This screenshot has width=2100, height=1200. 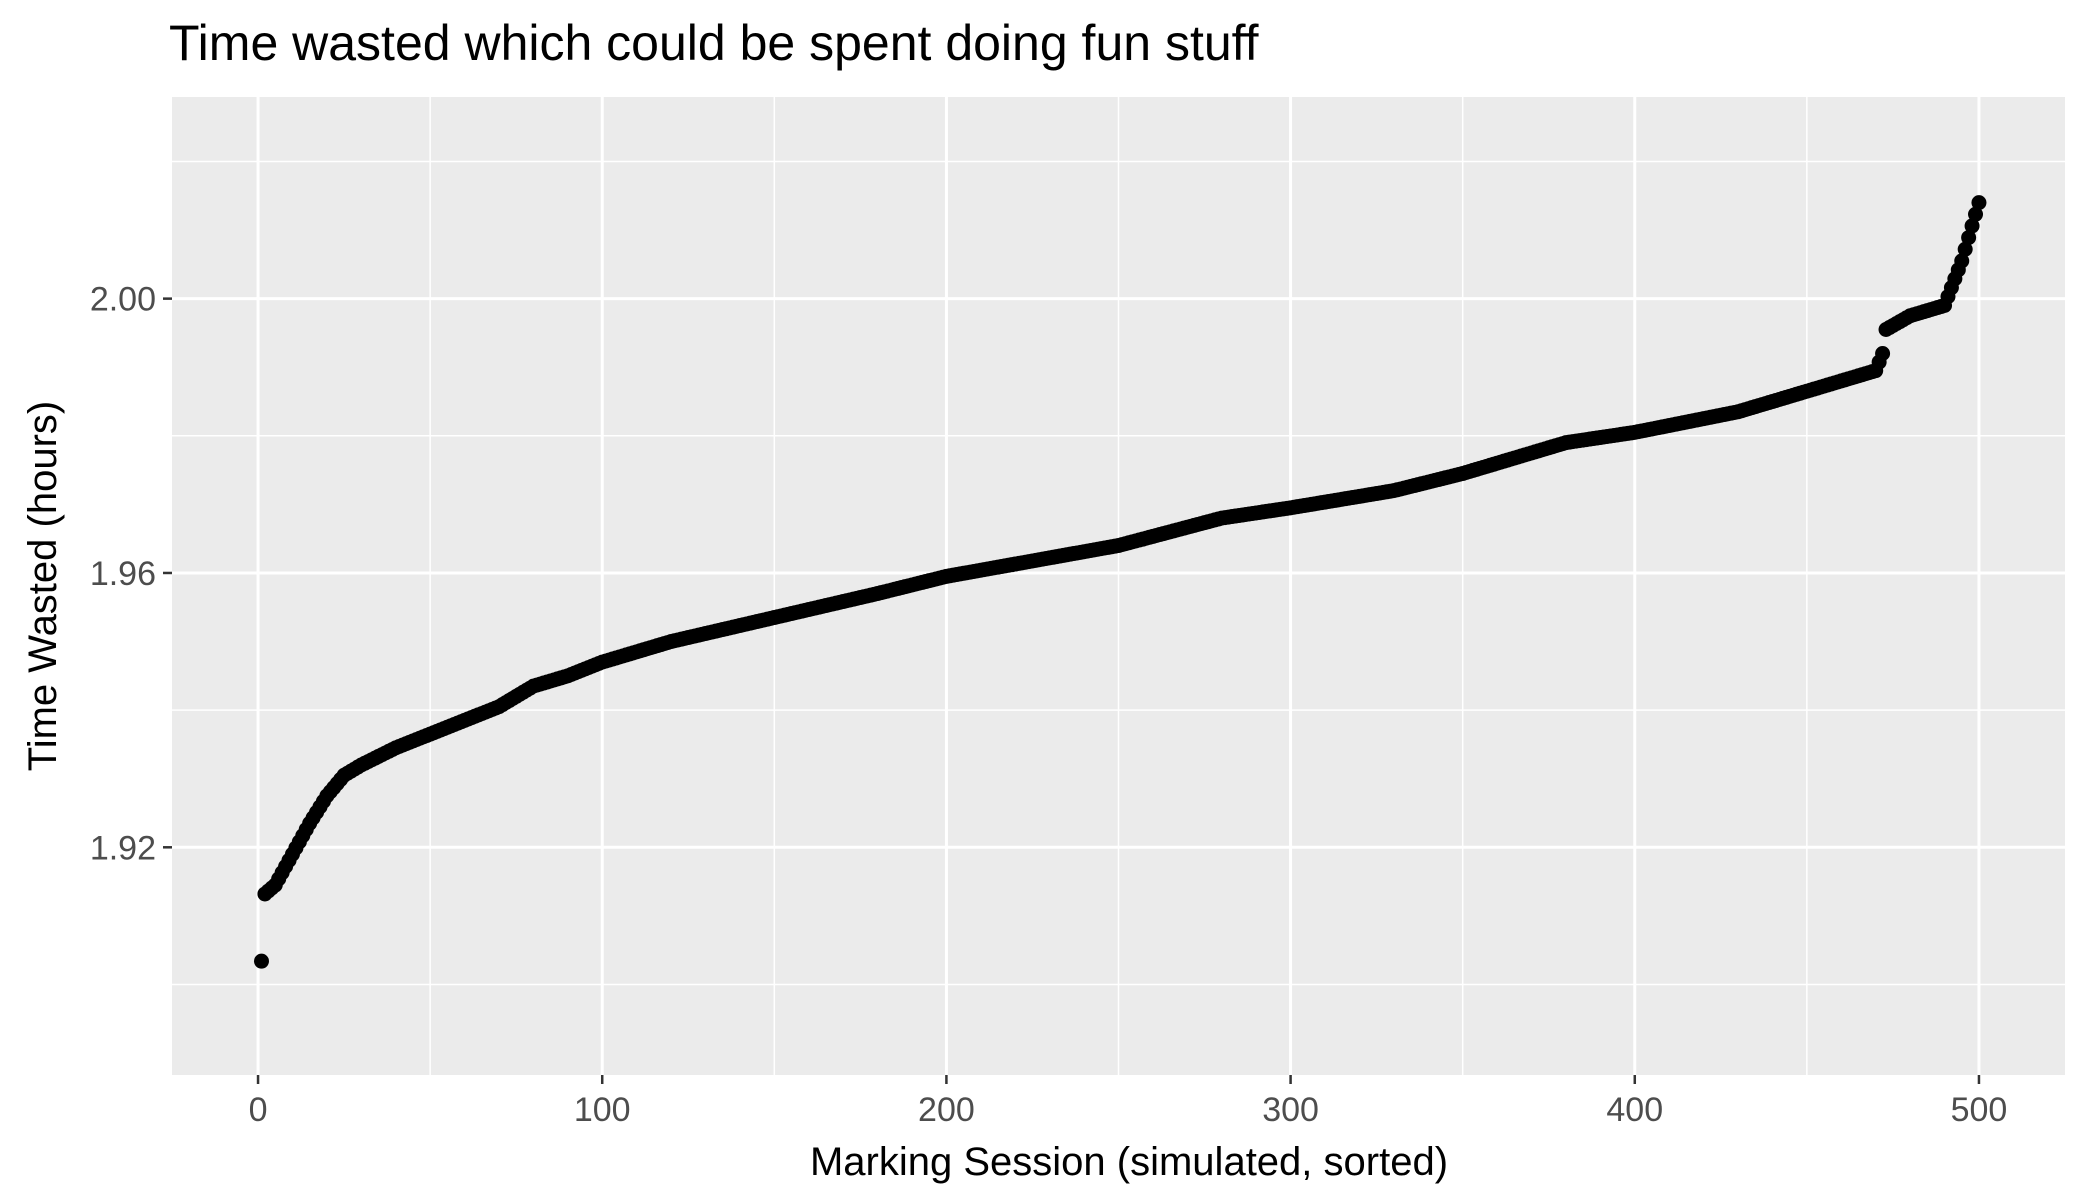 I want to click on y-tick-label: 2.00, so click(x=123, y=300).